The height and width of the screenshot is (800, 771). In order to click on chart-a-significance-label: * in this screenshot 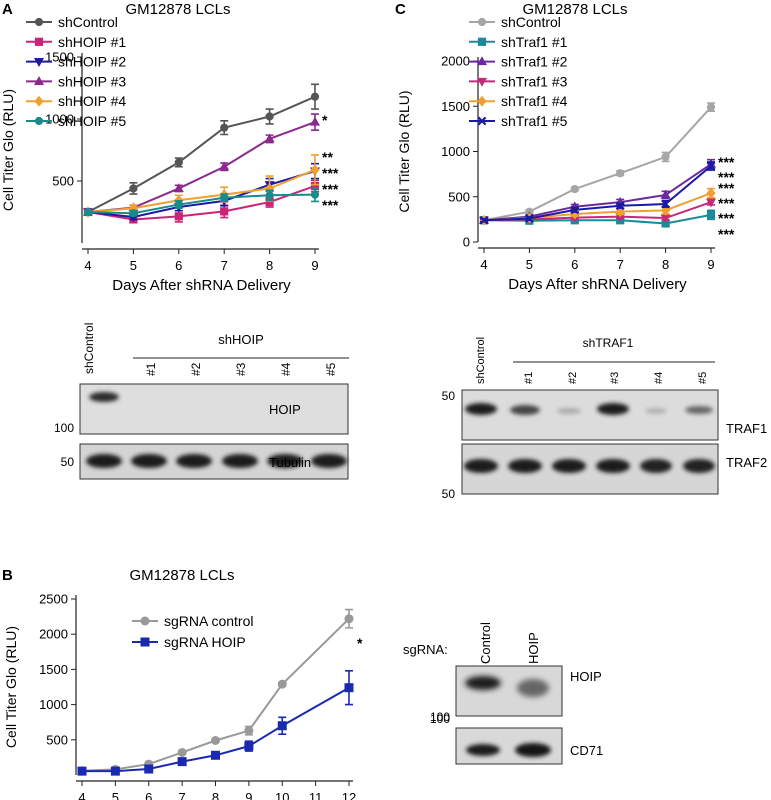, I will do `click(325, 120)`.